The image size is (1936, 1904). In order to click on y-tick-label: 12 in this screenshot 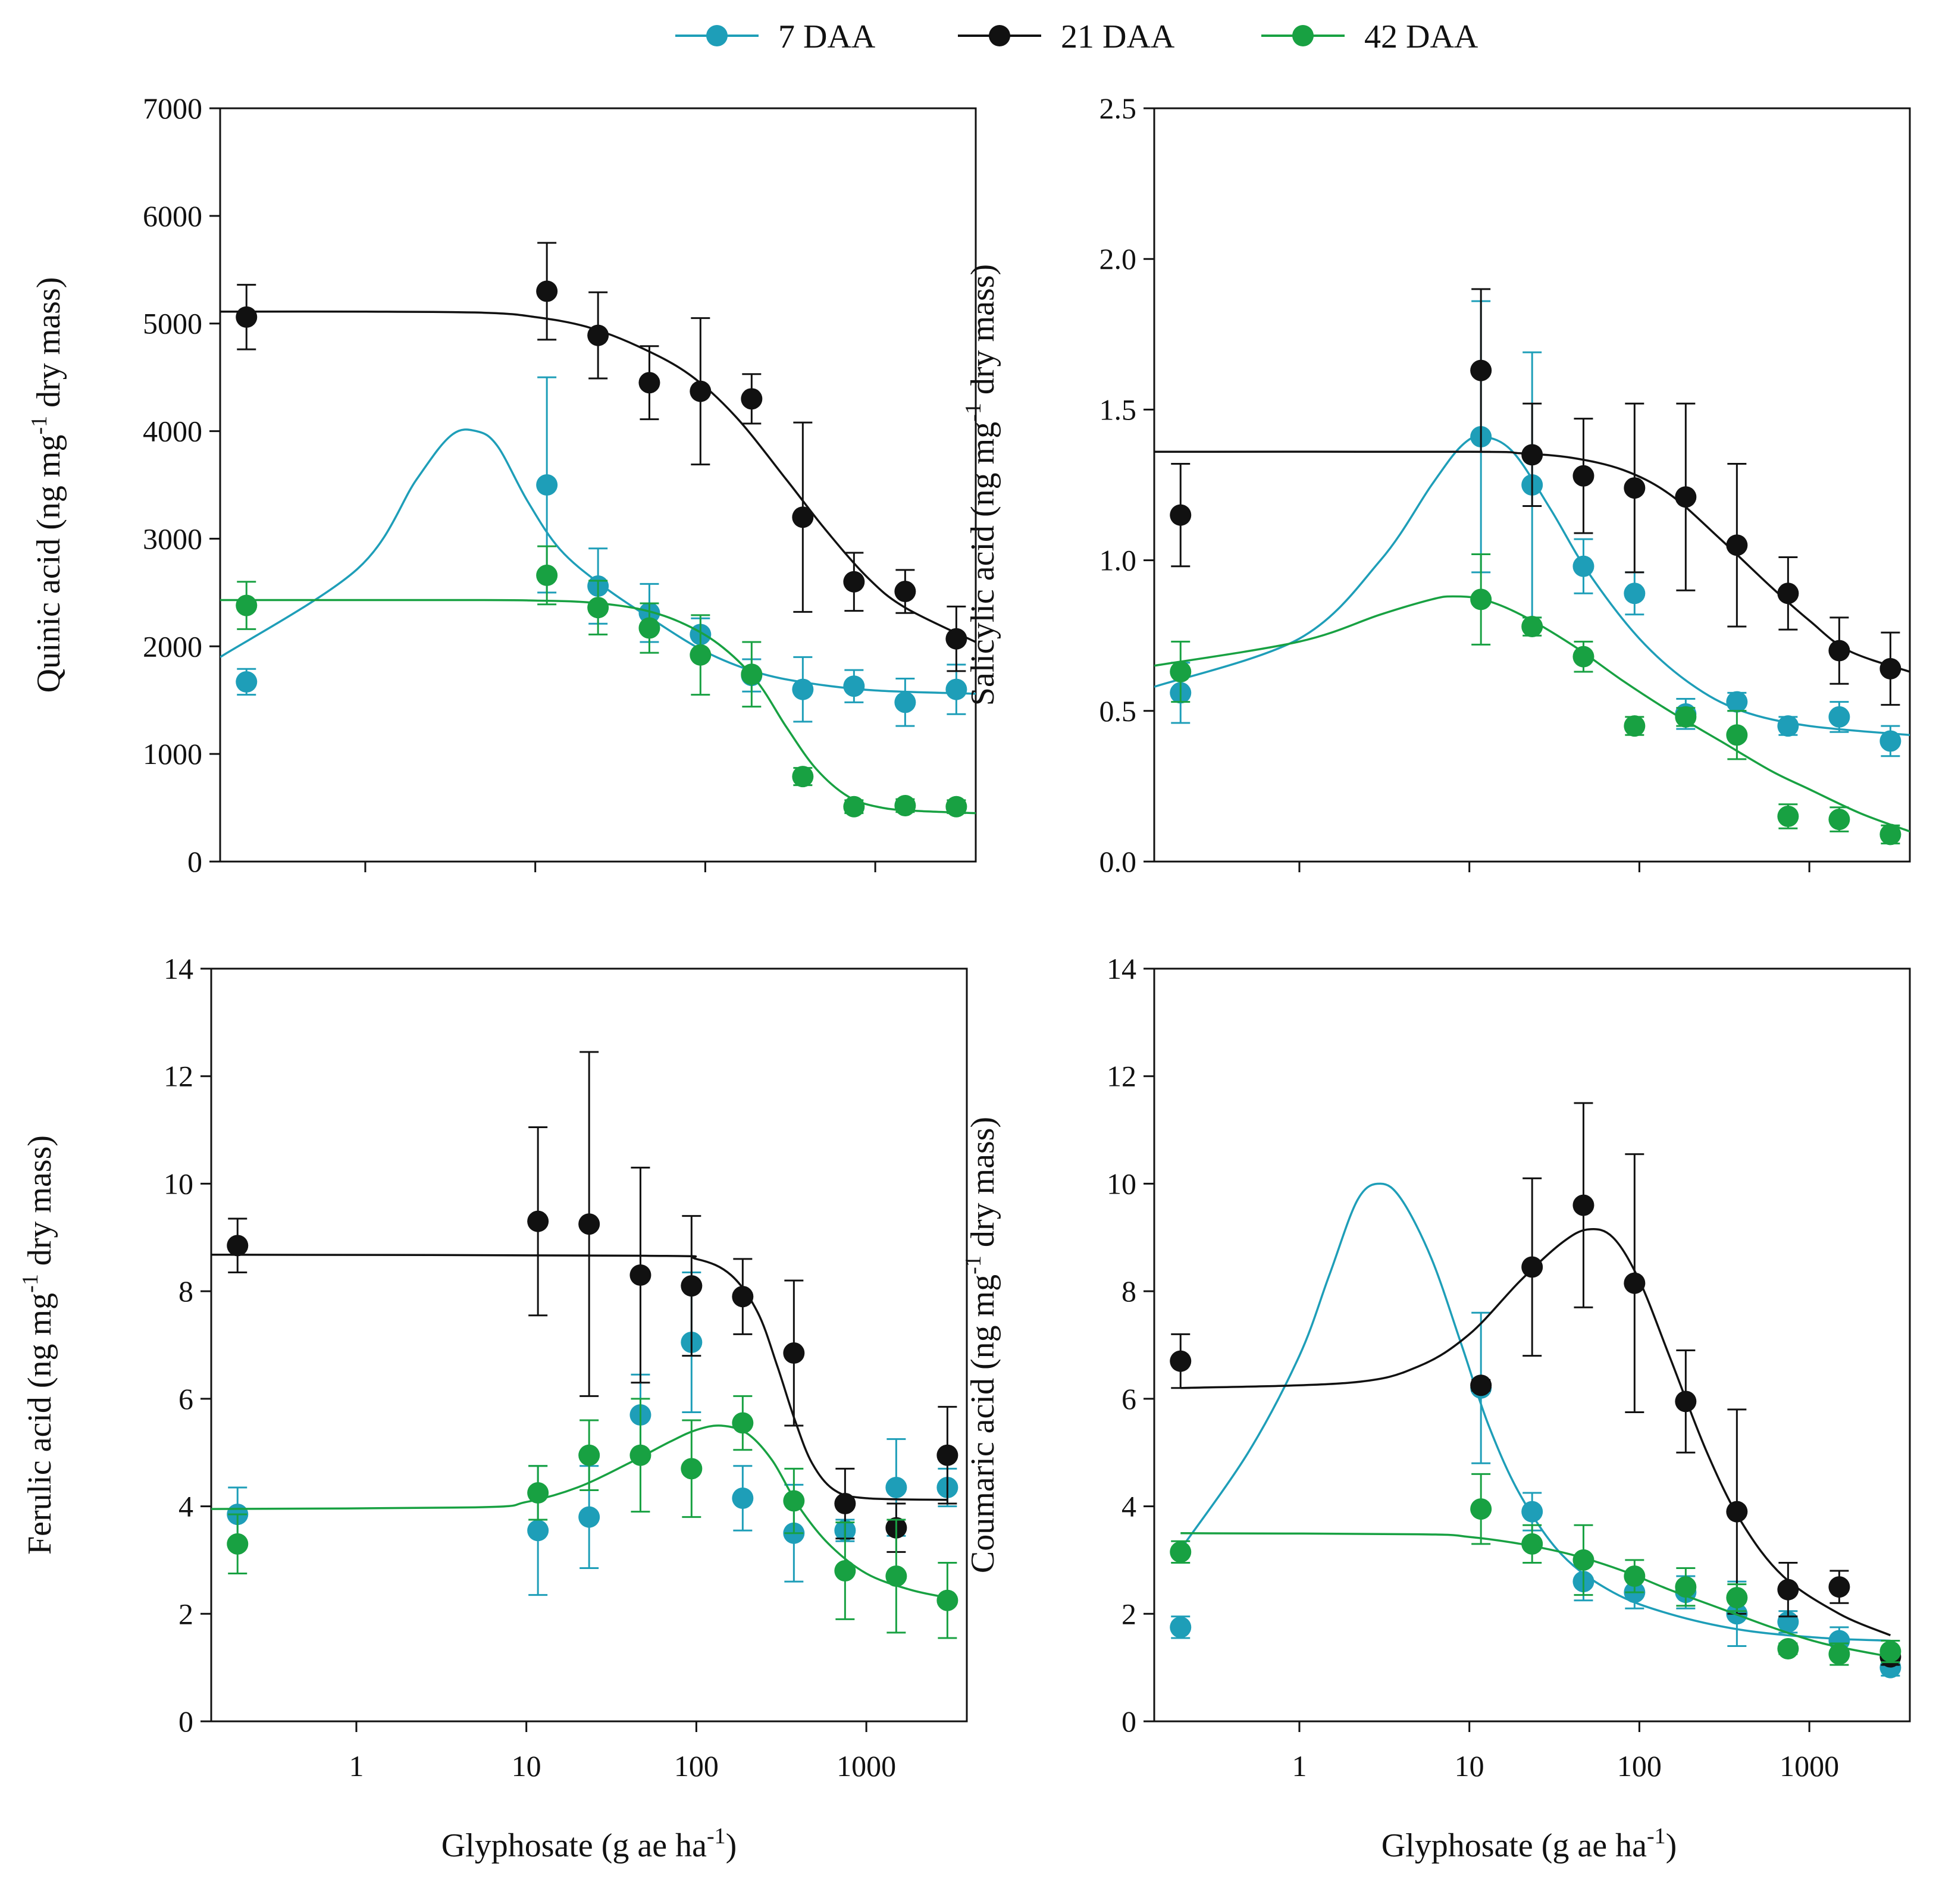, I will do `click(1122, 1076)`.